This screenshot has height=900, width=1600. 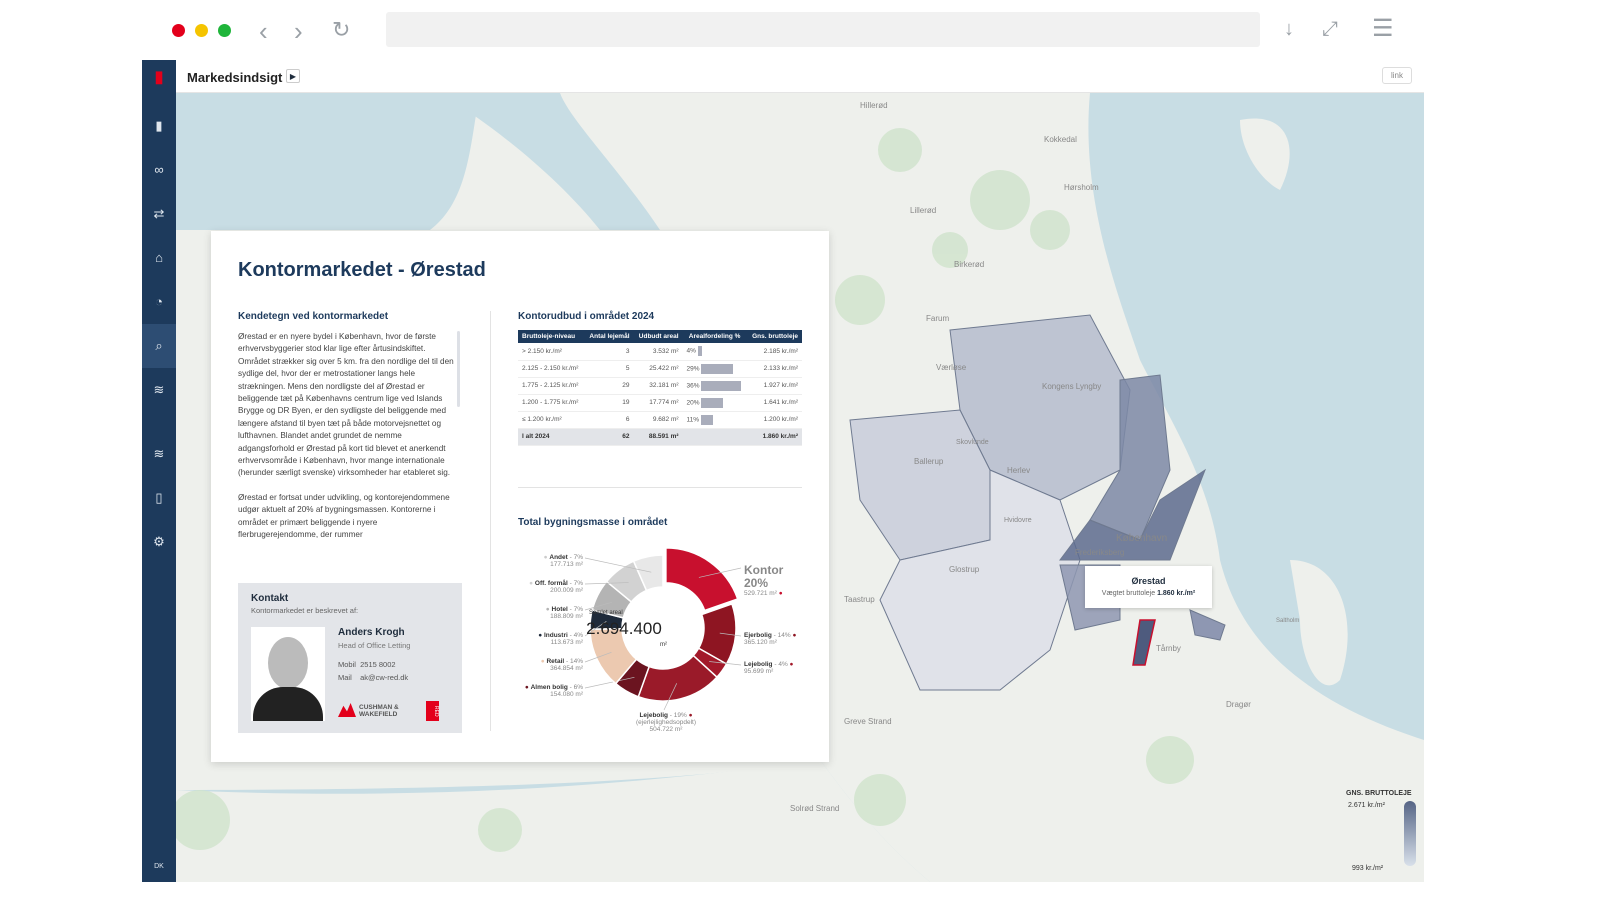 I want to click on language-button: DK, so click(x=159, y=866).